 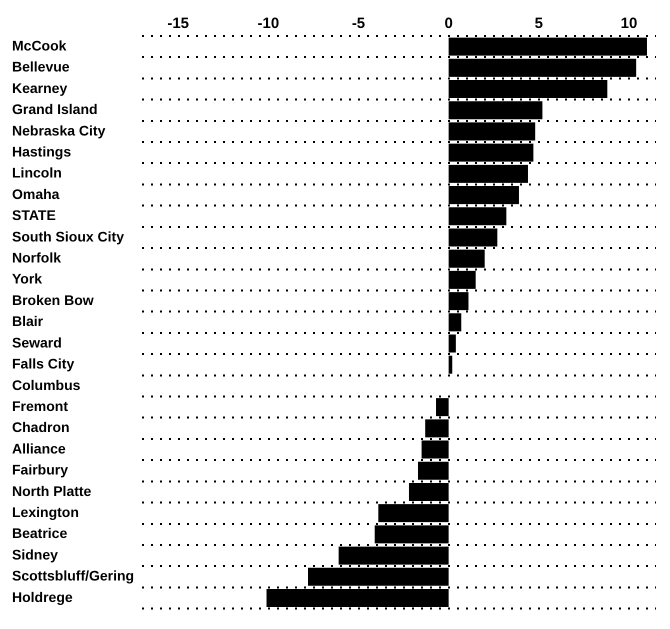 What do you see at coordinates (53, 300) in the screenshot?
I see `y-tick-label: Broken Bow` at bounding box center [53, 300].